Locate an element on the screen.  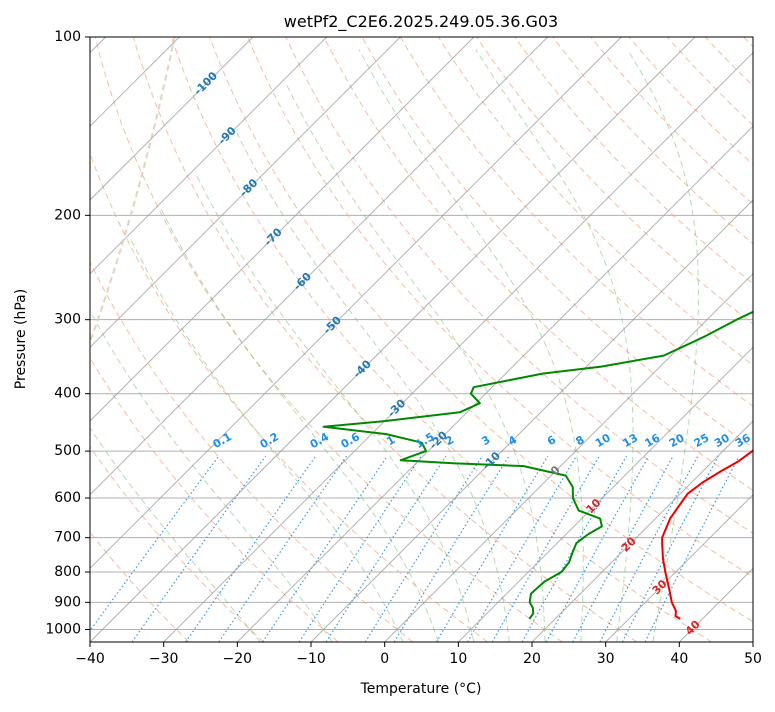
y-tick-label: 900 is located at coordinates (67, 602).